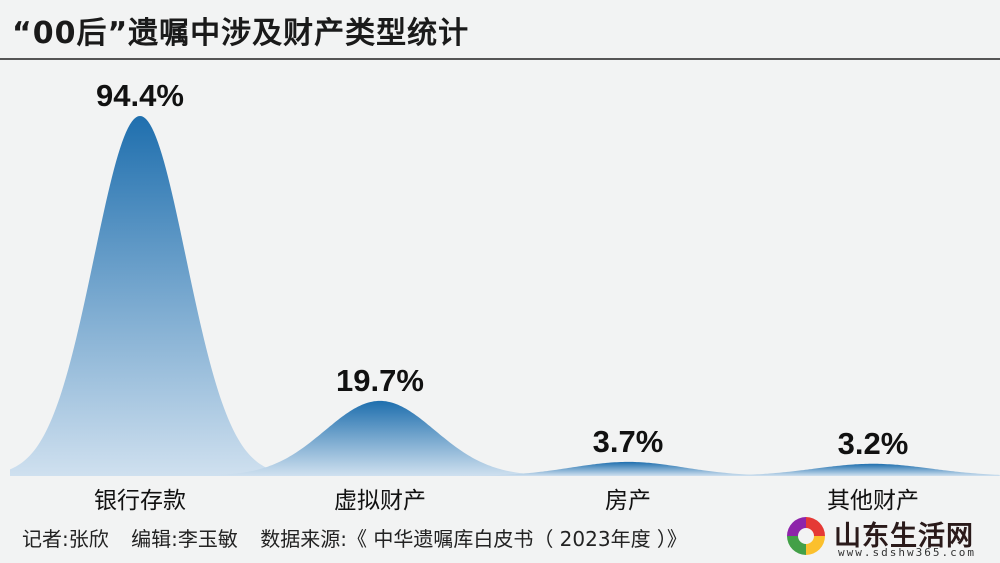 This screenshot has height=563, width=1000. Describe the element at coordinates (806, 536) in the screenshot. I see `logo-icon` at that location.